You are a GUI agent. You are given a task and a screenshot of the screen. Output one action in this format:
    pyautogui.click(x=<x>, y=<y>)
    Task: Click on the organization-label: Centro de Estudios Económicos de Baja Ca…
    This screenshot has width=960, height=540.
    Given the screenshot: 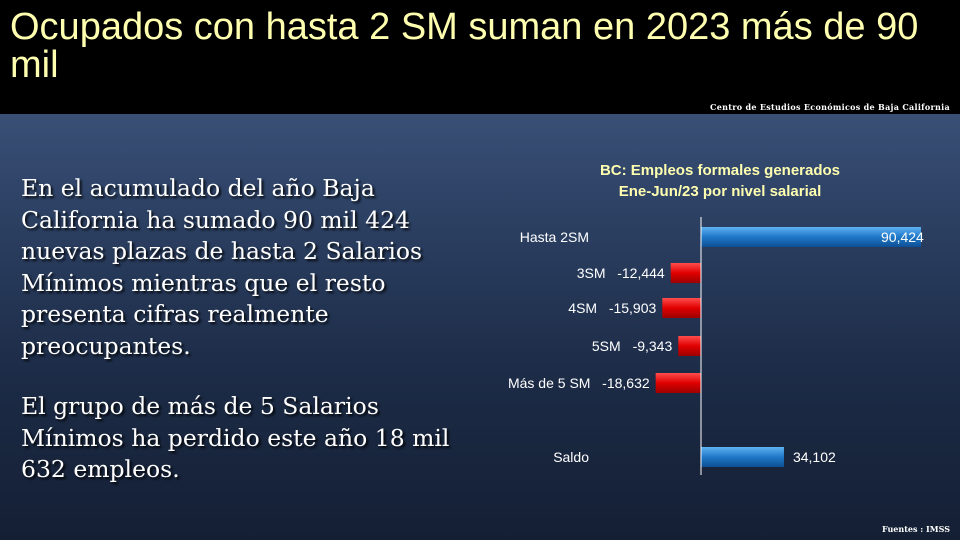 What is the action you would take?
    pyautogui.click(x=830, y=107)
    